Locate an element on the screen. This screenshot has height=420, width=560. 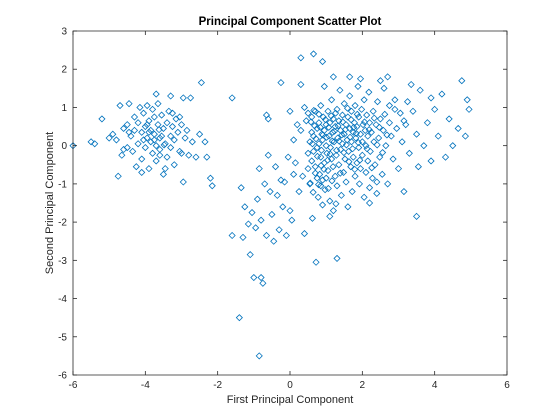
y-tick-label: -6 is located at coordinates (62, 376).